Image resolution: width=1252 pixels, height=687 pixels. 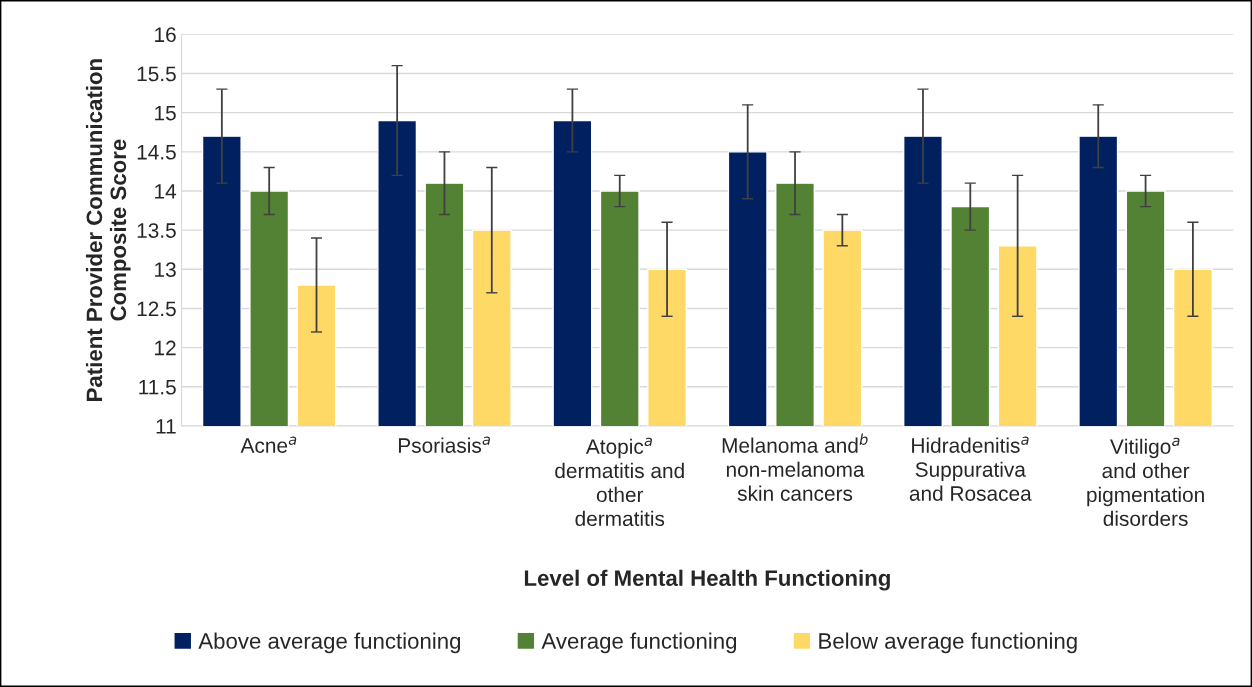 I want to click on y-tick-label: 15, so click(x=165, y=113).